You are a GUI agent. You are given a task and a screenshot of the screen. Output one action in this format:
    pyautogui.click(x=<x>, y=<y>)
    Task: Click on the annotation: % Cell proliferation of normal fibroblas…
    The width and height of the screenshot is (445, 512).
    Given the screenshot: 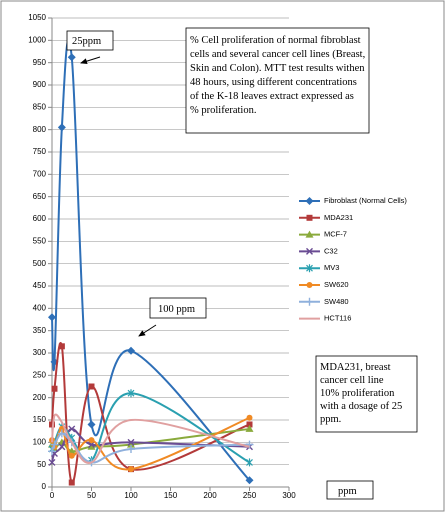 What is the action you would take?
    pyautogui.click(x=275, y=40)
    